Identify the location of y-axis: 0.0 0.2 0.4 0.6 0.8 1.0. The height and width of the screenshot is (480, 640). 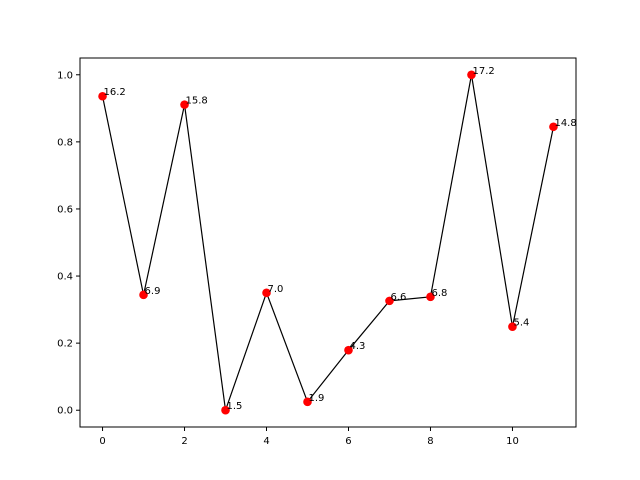
(68, 243).